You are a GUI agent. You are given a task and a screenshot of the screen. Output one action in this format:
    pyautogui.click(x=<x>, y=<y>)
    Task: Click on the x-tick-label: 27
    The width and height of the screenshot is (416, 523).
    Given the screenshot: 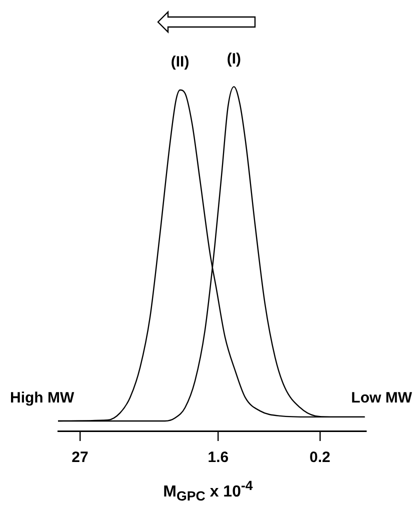 What is the action you would take?
    pyautogui.click(x=80, y=457)
    